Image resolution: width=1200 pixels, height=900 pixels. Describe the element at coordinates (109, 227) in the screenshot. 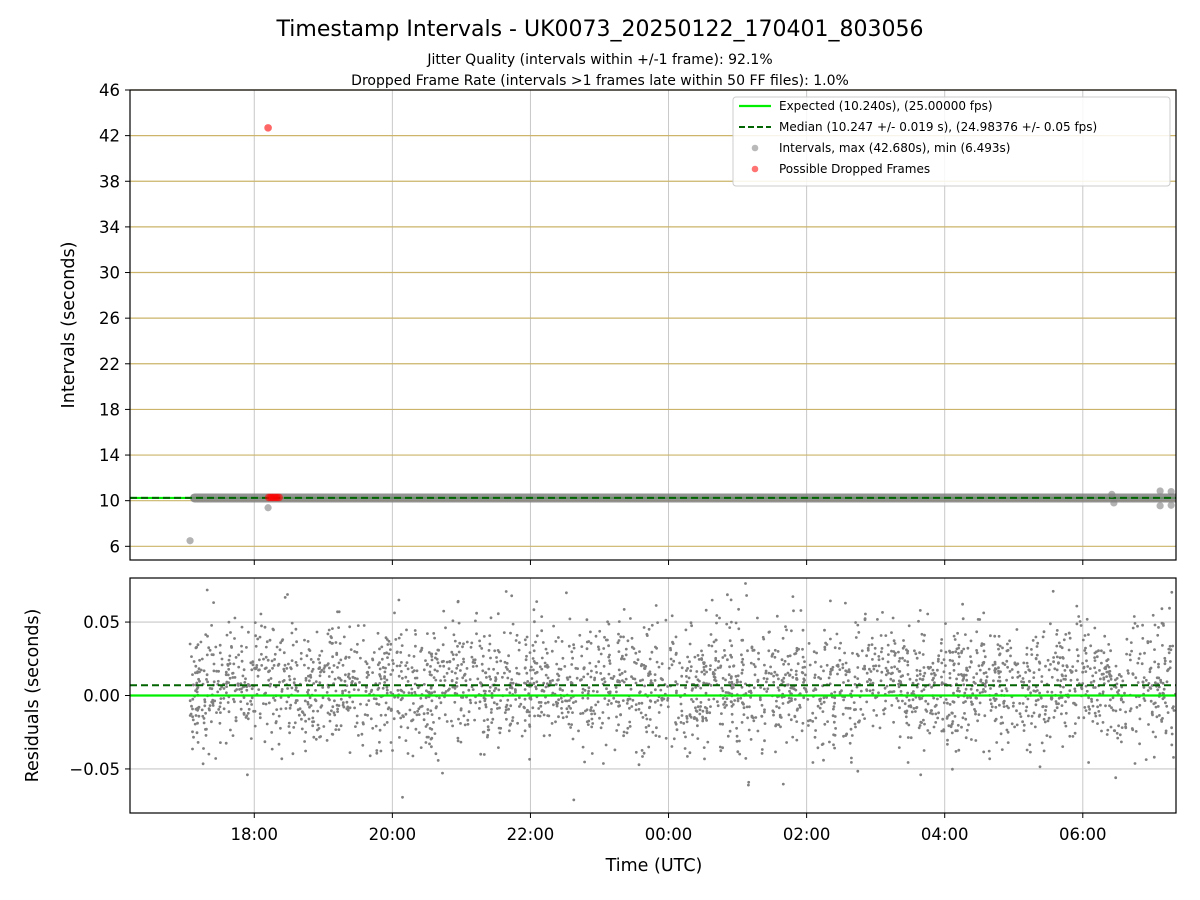

I see `intervals-ytick-label-7: 34` at that location.